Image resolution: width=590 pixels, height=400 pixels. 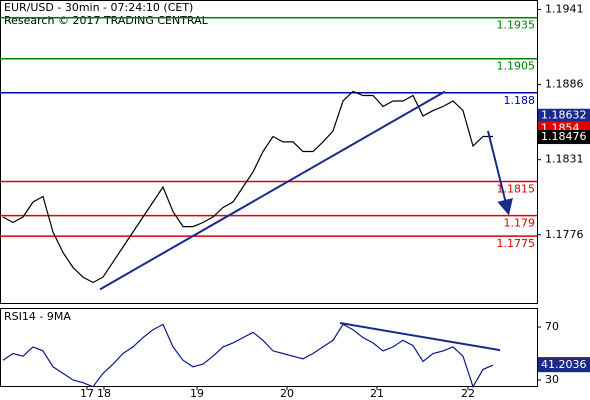 What do you see at coordinates (552, 326) in the screenshot?
I see `y-tick-label: 70` at bounding box center [552, 326].